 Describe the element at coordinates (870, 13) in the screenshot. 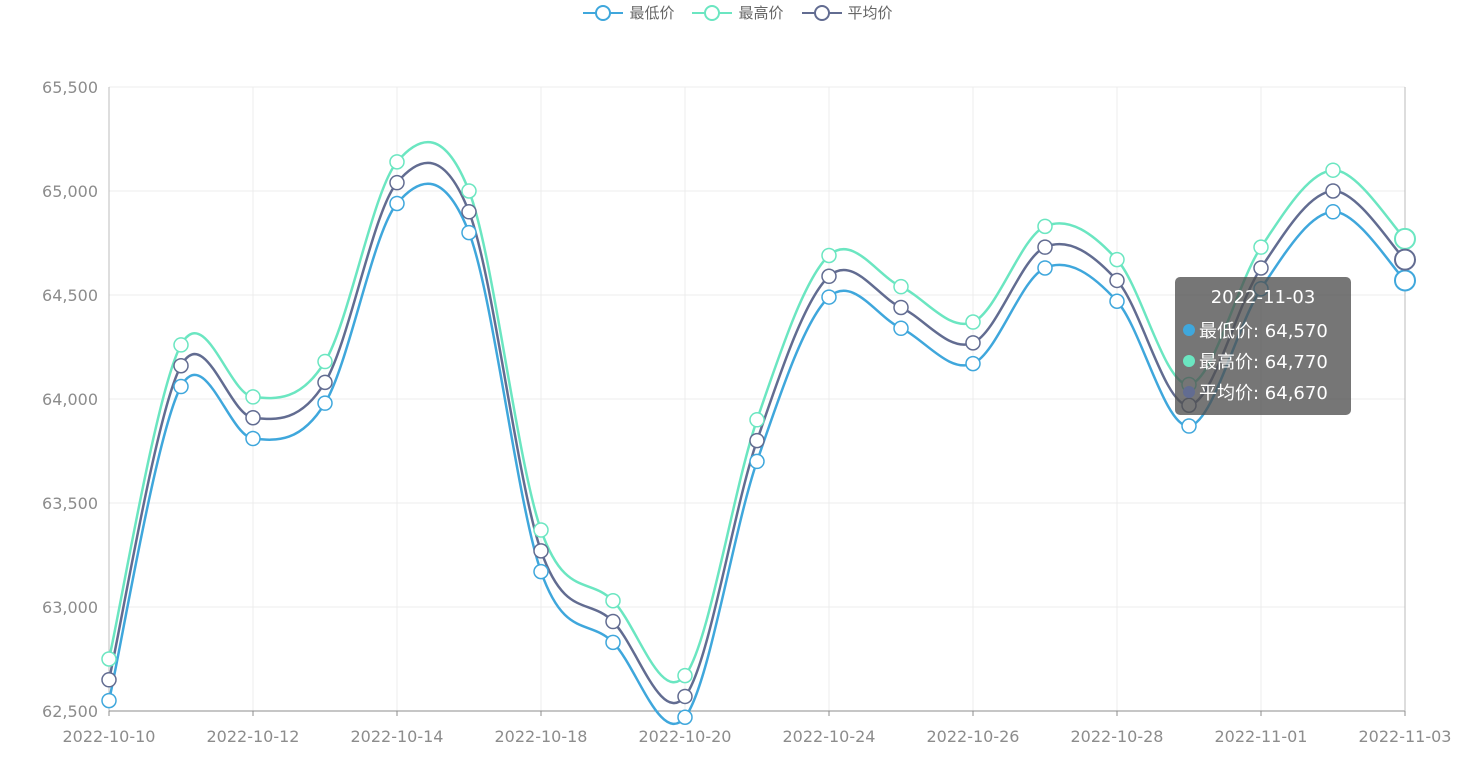

I see `legend-label-avg: 平均价` at that location.